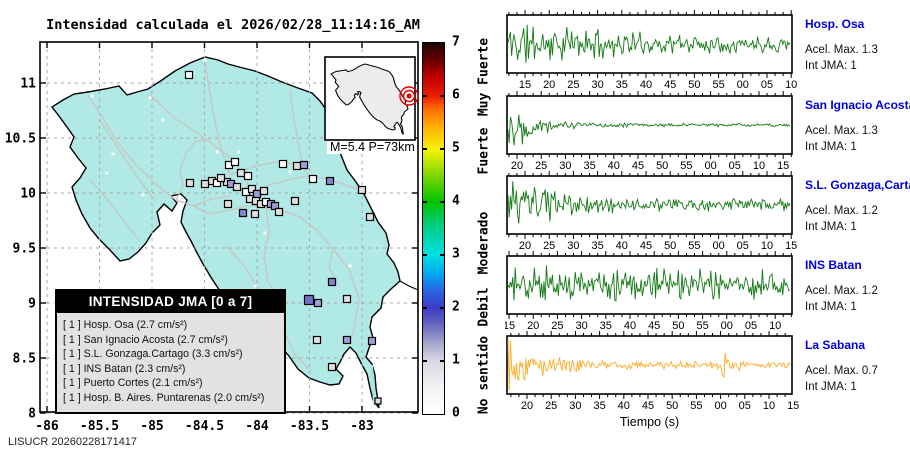  Describe the element at coordinates (484, 77) in the screenshot. I see `colorbar-category-label: Muy Fuerte` at that location.